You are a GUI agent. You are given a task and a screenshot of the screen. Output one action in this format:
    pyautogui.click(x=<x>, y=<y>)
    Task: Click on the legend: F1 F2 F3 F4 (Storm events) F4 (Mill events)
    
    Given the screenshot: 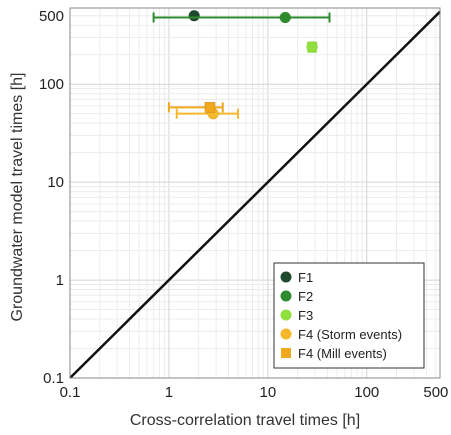 What is the action you would take?
    pyautogui.click(x=349, y=315)
    